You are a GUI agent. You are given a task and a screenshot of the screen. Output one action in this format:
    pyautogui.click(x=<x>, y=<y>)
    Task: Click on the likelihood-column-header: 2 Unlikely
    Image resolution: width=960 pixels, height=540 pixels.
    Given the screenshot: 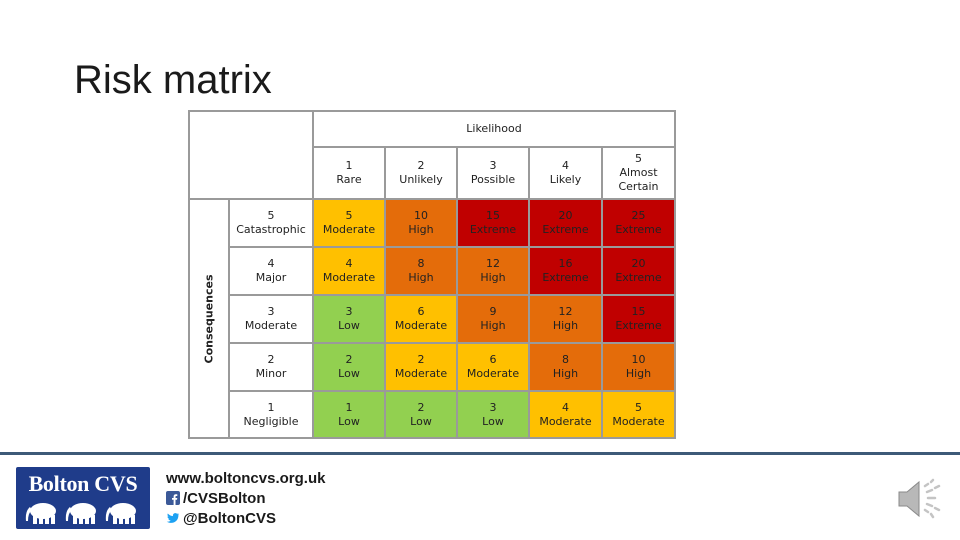 What is the action you would take?
    pyautogui.click(x=421, y=173)
    